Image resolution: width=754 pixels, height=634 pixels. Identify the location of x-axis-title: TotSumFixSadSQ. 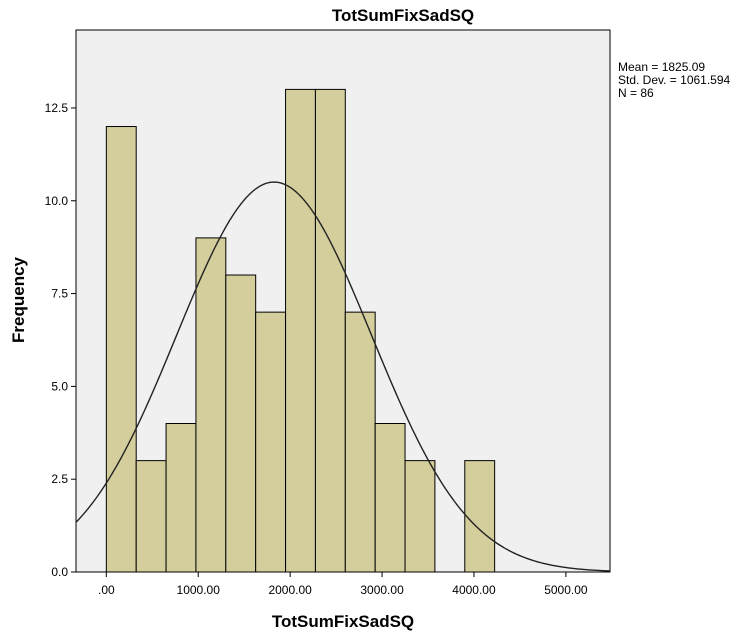
(343, 621).